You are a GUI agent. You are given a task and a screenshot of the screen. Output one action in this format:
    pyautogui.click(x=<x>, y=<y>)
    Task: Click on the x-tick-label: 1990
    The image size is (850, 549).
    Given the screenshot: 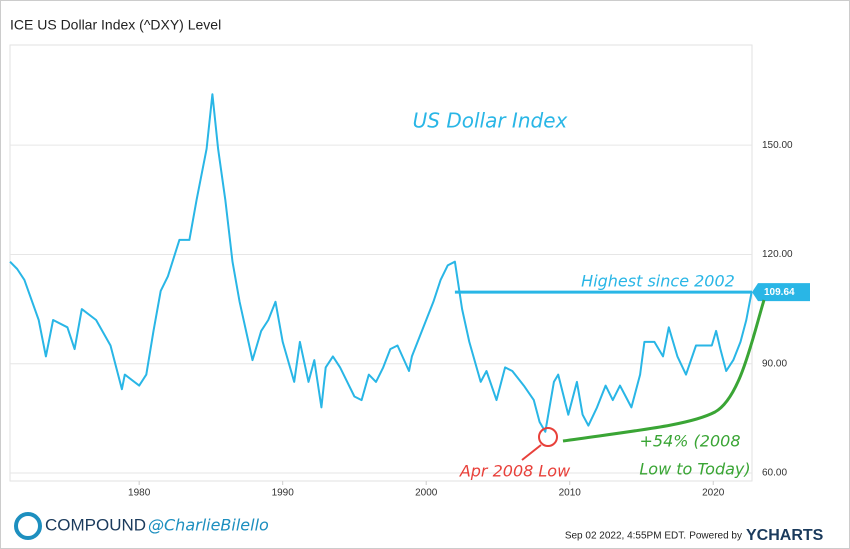 What is the action you would take?
    pyautogui.click(x=283, y=493)
    